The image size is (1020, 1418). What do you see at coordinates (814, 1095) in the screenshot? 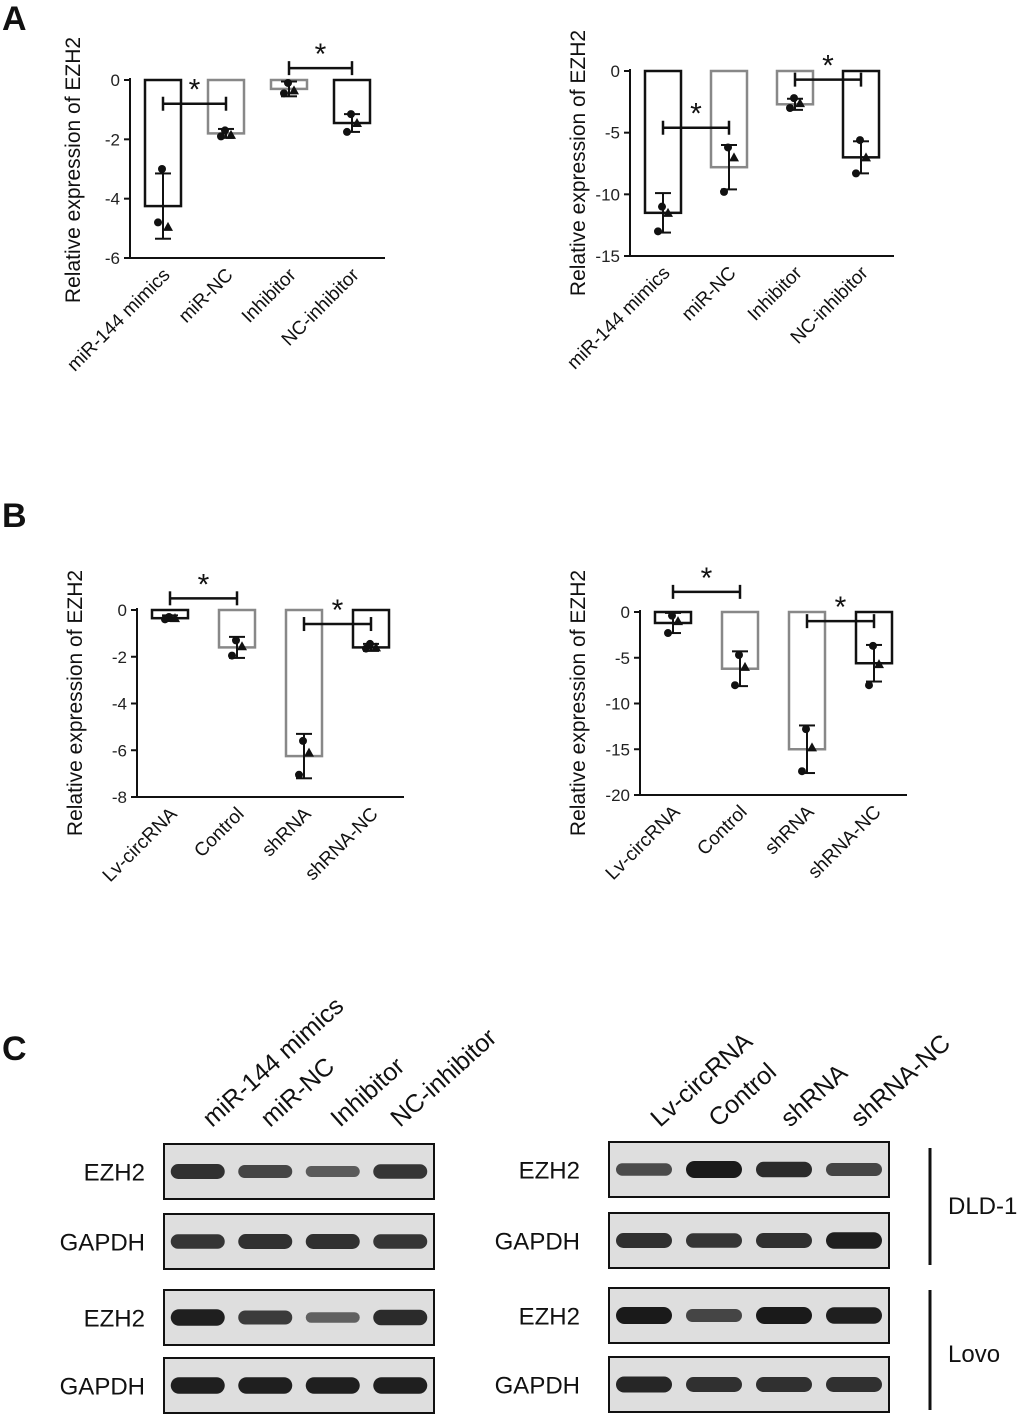
I see `blot-lane-label: shRNA` at bounding box center [814, 1095].